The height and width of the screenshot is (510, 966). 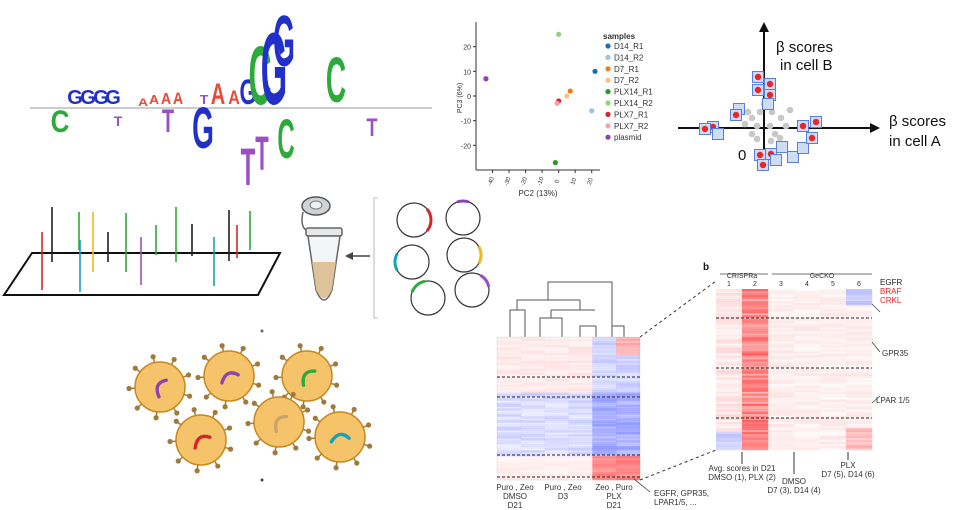 What do you see at coordinates (480, 255) in the screenshot?
I see `plasmid-insert` at bounding box center [480, 255].